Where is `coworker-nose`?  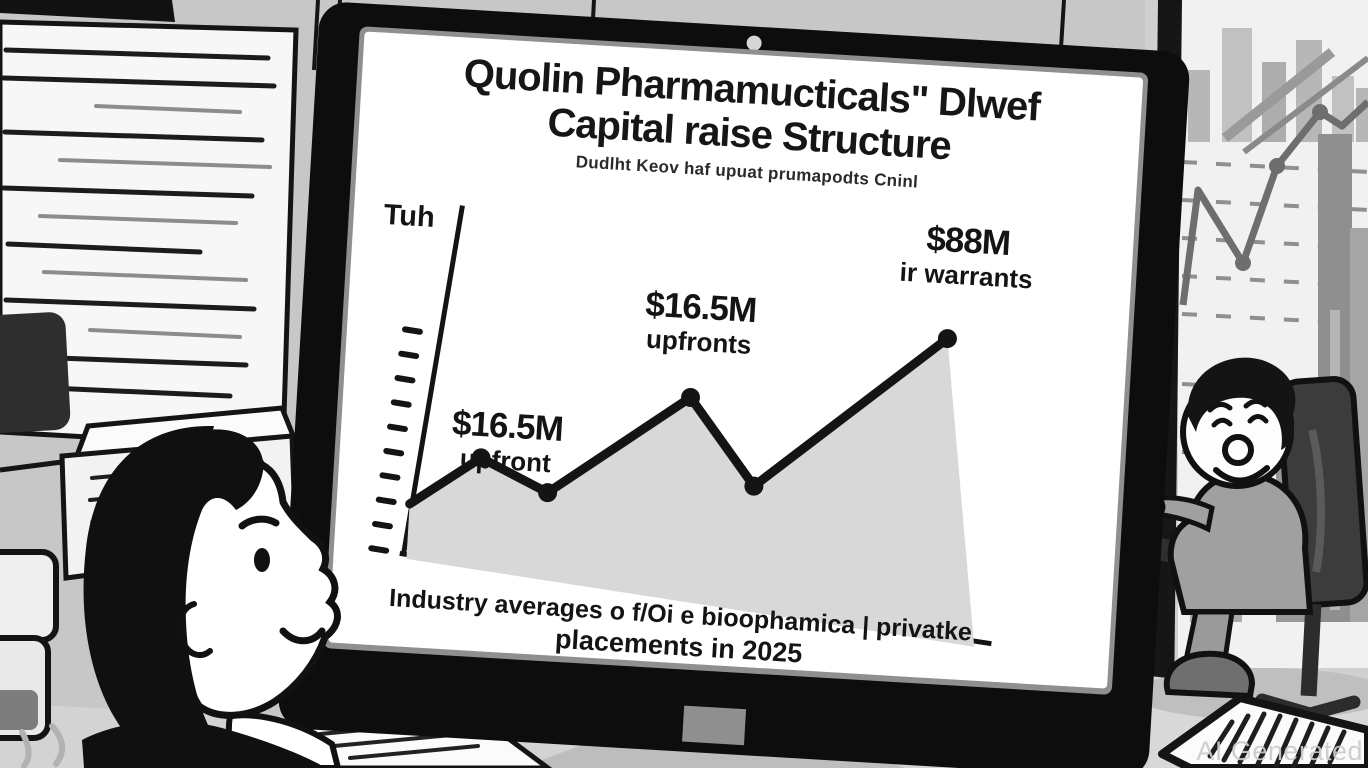 coworker-nose is located at coordinates (1238, 450).